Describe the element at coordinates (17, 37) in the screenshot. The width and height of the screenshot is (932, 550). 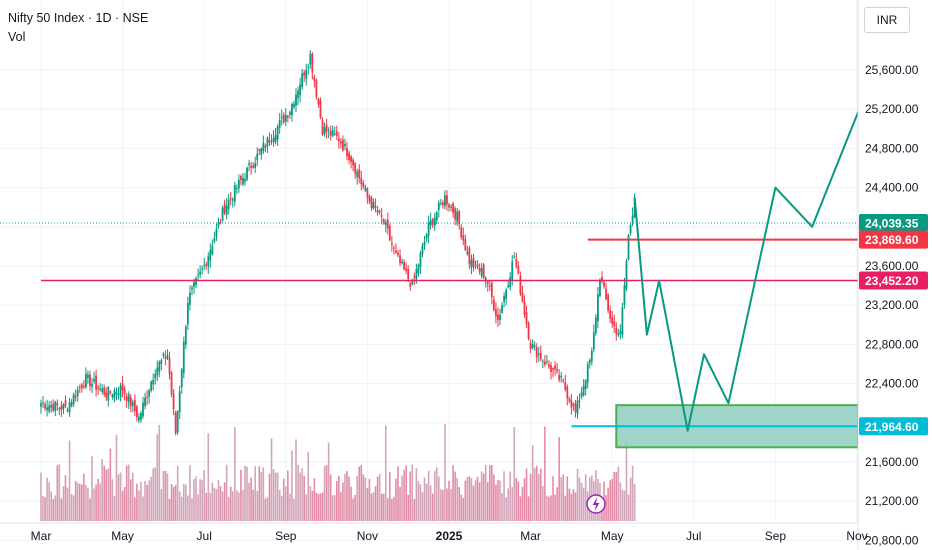
I see `volume-label: Vol` at that location.